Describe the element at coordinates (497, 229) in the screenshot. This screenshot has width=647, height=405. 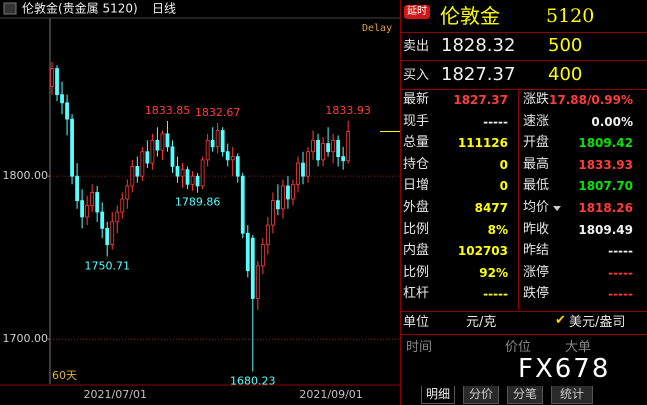
I see `field-value: 8%` at that location.